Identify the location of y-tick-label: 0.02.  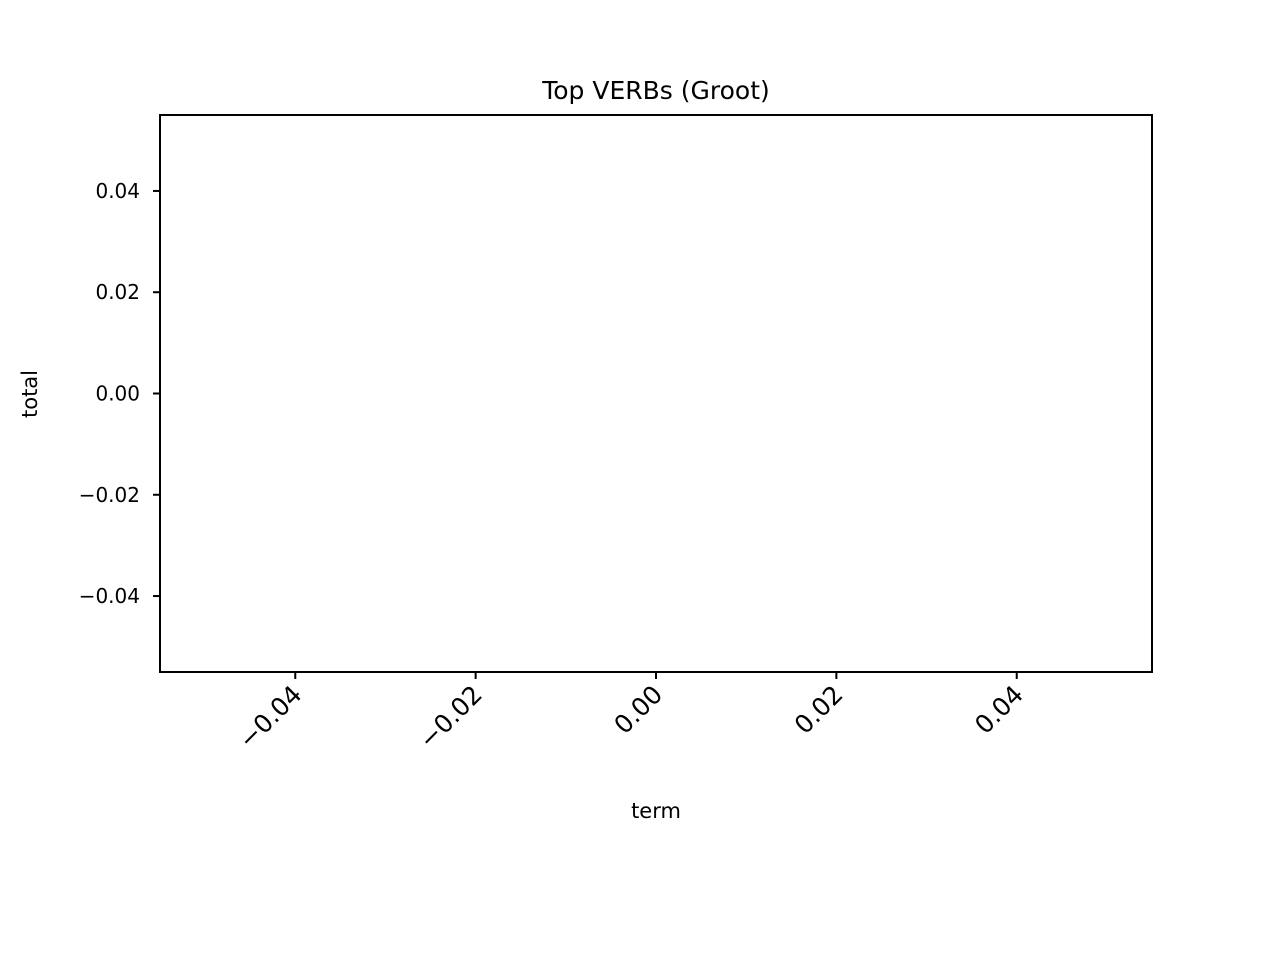
(117, 292).